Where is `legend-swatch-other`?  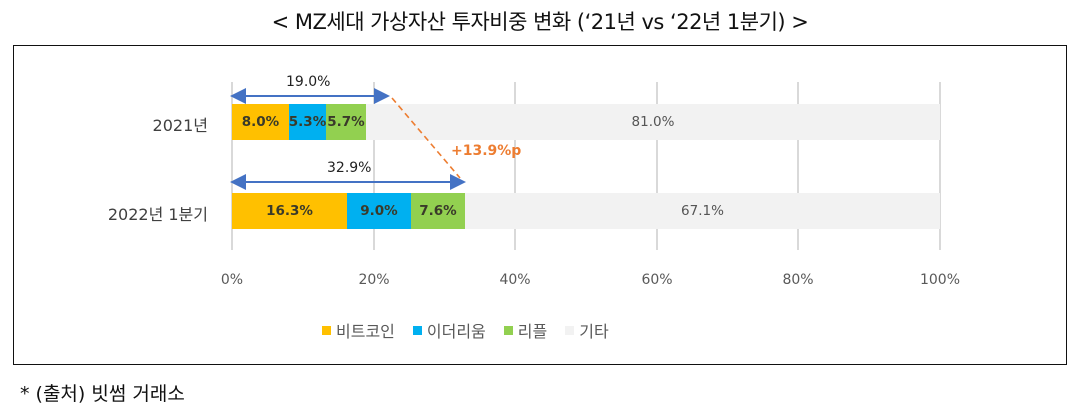 legend-swatch-other is located at coordinates (570, 330).